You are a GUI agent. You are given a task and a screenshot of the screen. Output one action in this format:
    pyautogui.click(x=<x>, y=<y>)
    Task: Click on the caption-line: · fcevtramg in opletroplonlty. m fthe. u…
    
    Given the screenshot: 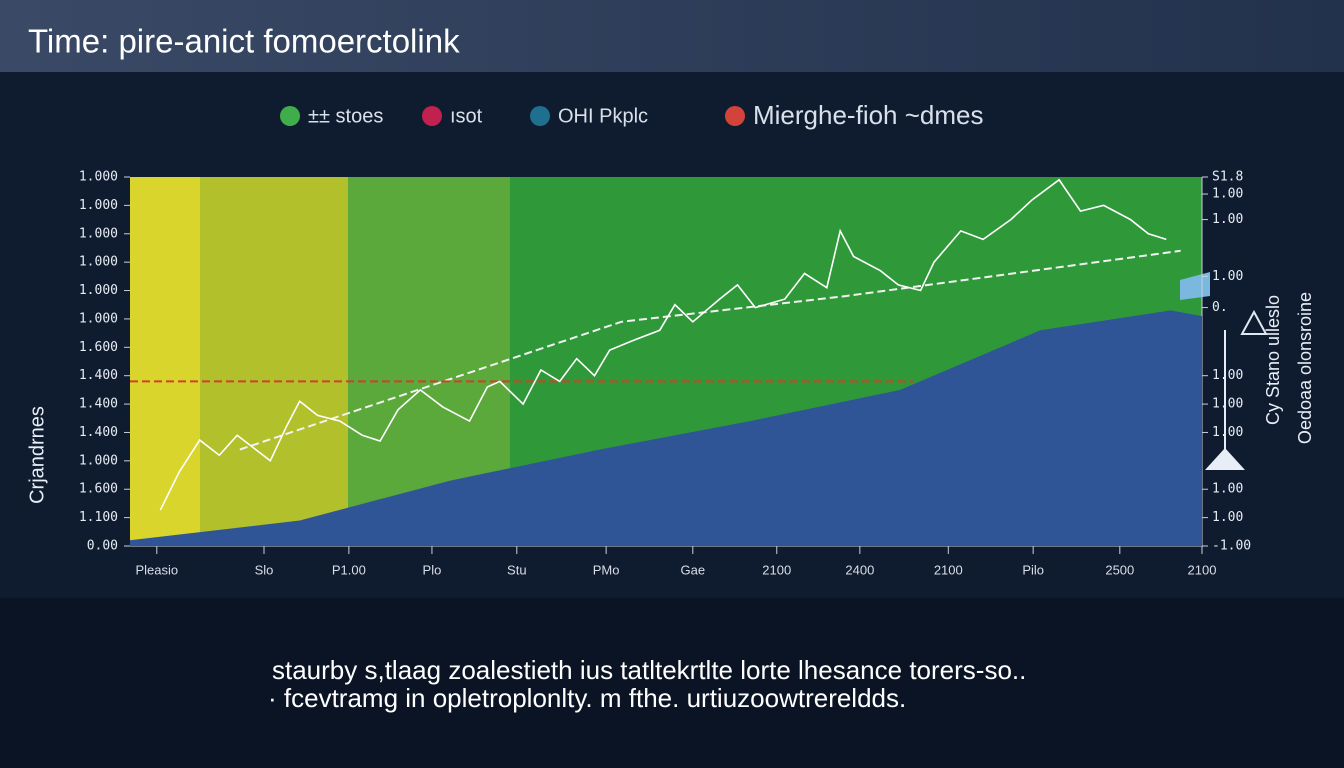 What is the action you would take?
    pyautogui.click(x=587, y=698)
    